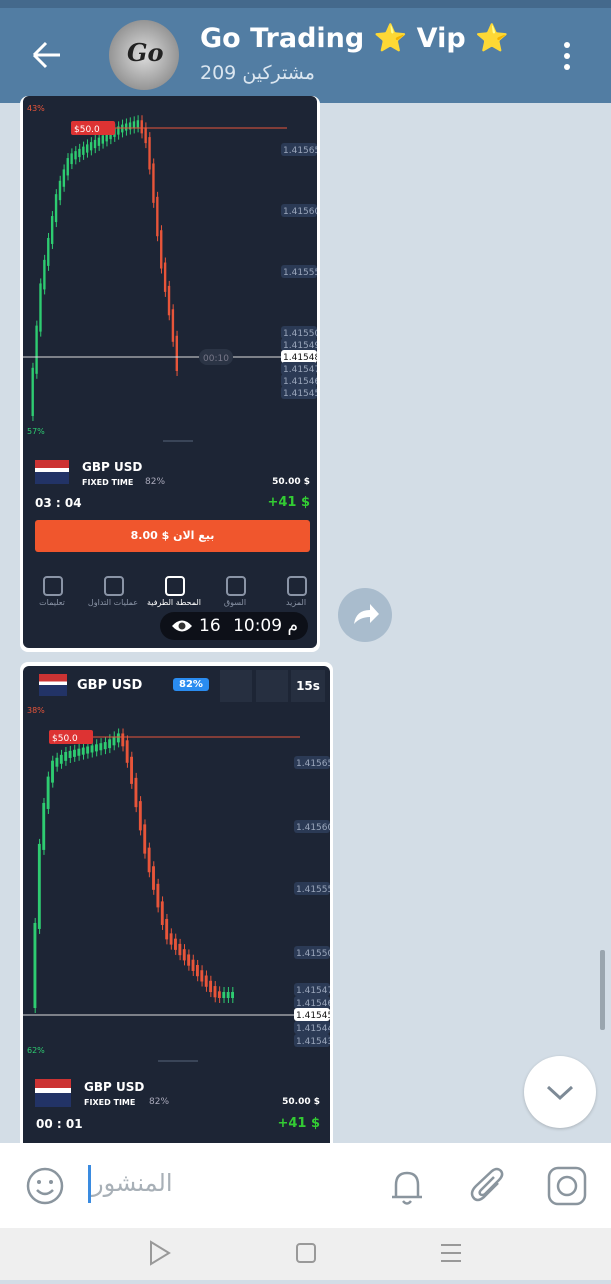  What do you see at coordinates (300, 358) in the screenshot?
I see `price-label: 1.41548` at bounding box center [300, 358].